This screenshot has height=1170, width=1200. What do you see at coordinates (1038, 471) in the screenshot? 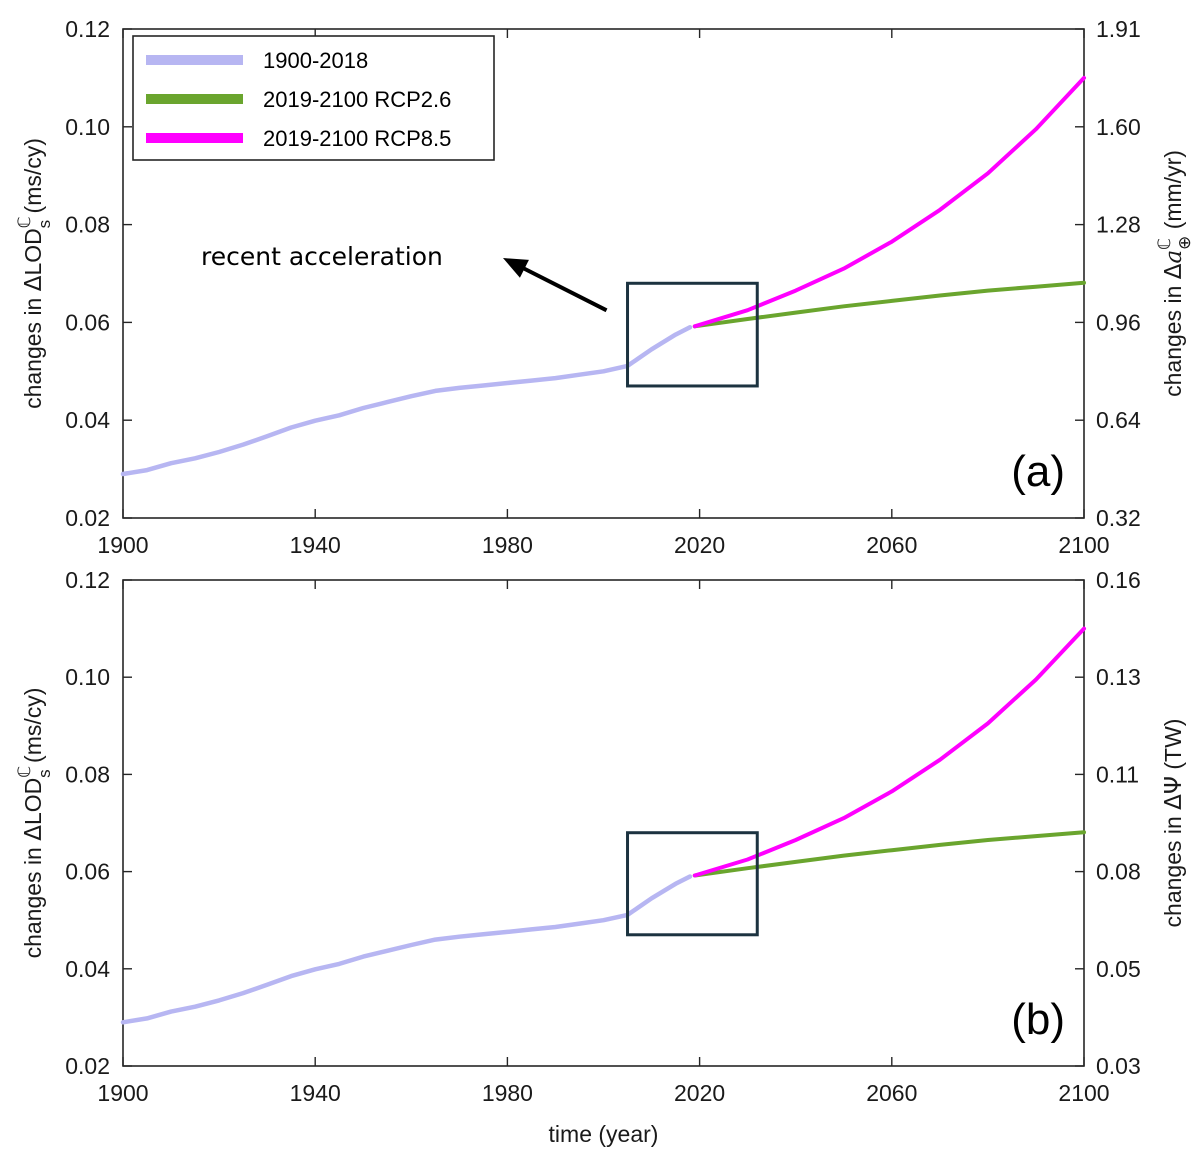
I see `panel-label: (a)` at bounding box center [1038, 471].